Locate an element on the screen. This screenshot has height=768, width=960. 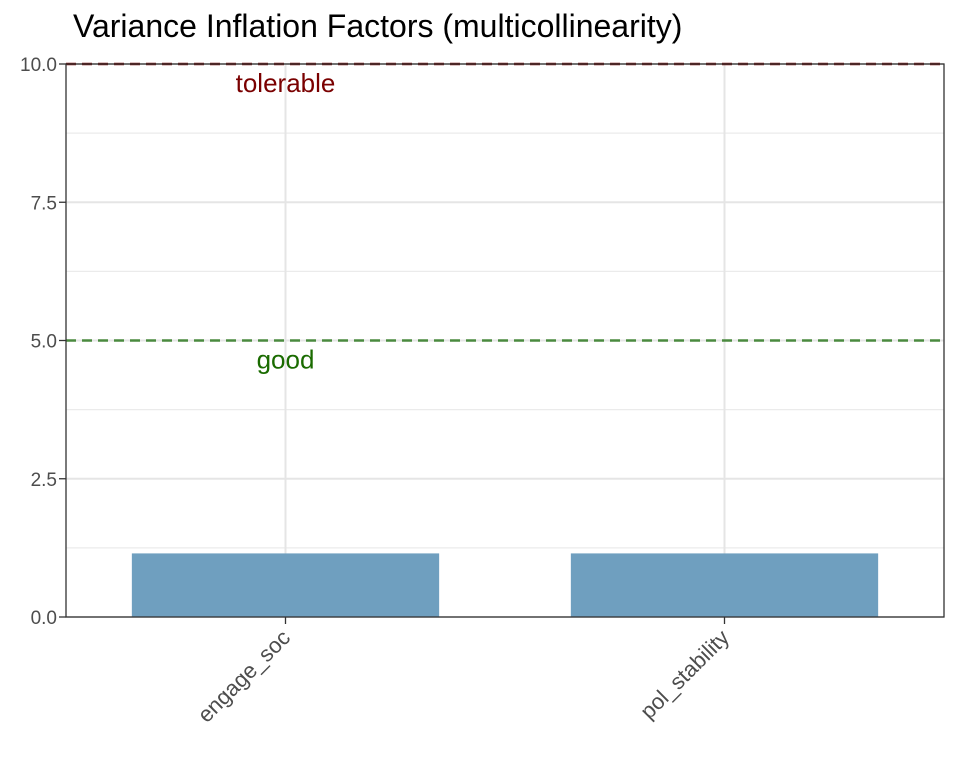
annotation-good: good is located at coordinates (286, 360).